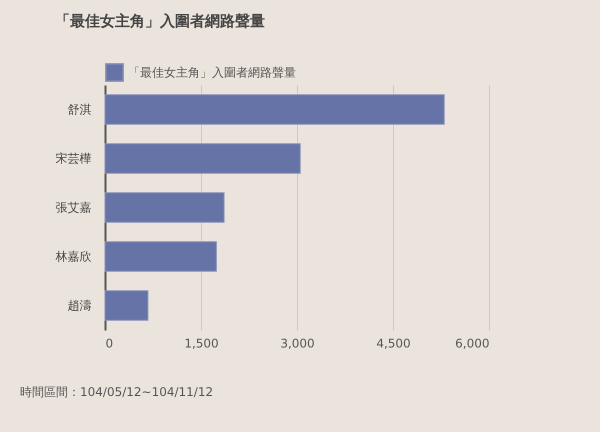 The height and width of the screenshot is (432, 600). What do you see at coordinates (73, 257) in the screenshot?
I see `y-tick-label: 林嘉欣` at bounding box center [73, 257].